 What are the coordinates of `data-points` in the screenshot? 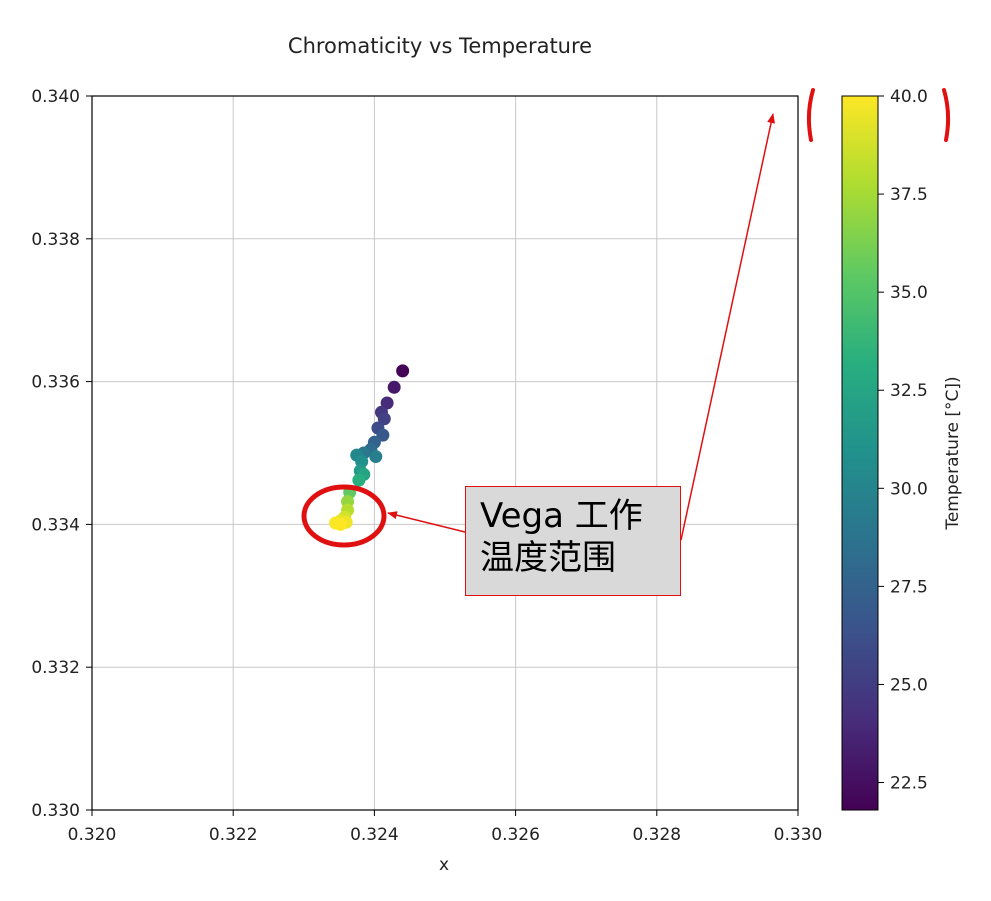 It's located at (369, 447).